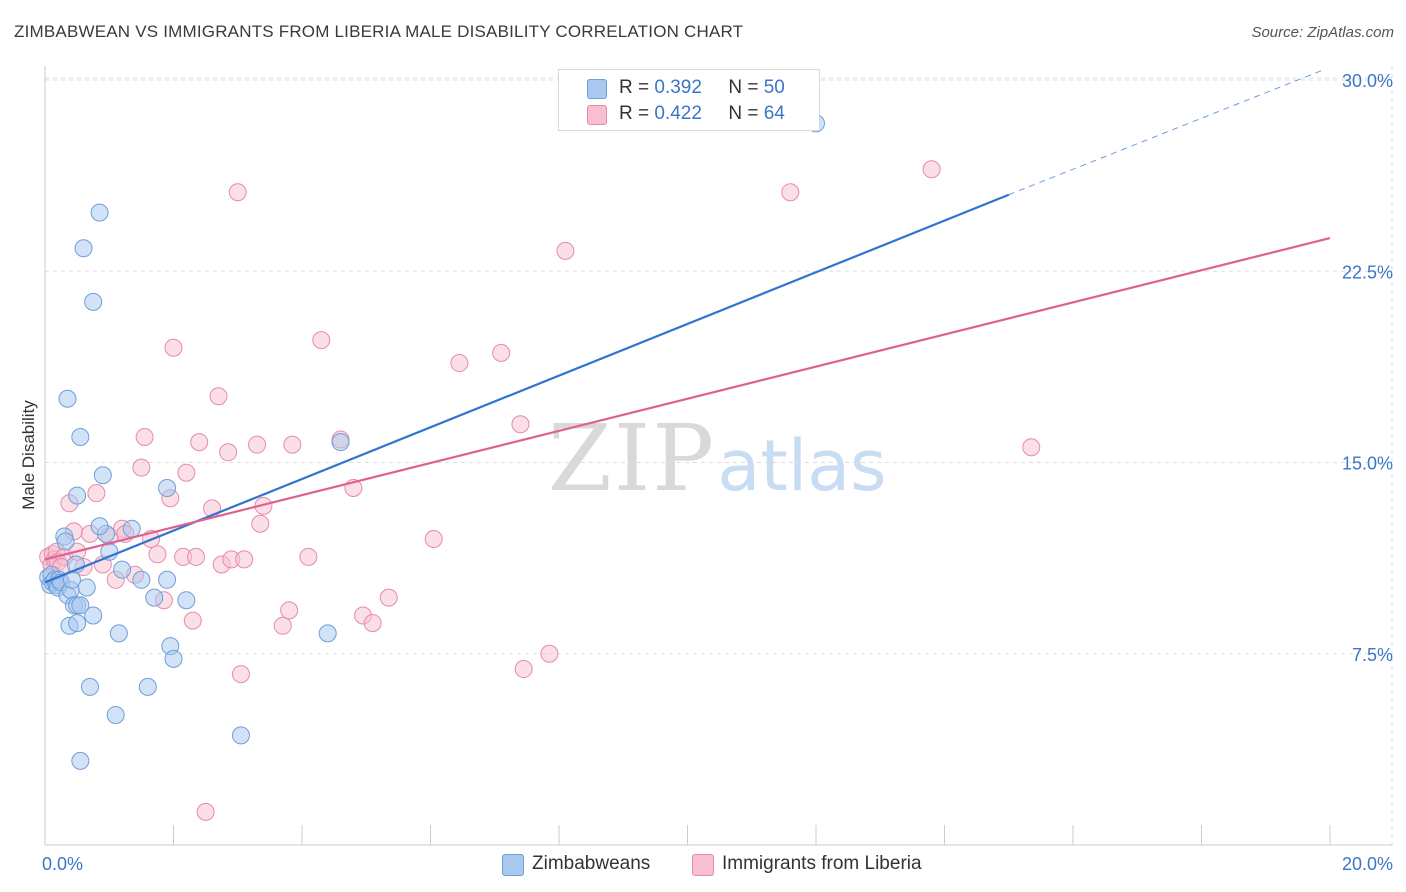 The width and height of the screenshot is (1406, 892). What do you see at coordinates (1166, 132) in the screenshot?
I see `zimbabwean-trend-extension` at bounding box center [1166, 132].